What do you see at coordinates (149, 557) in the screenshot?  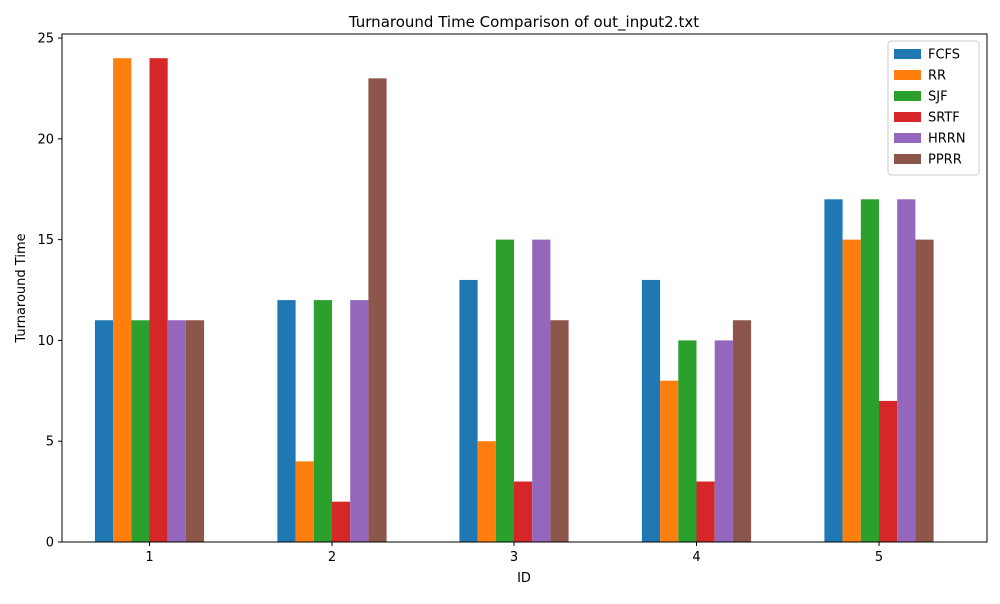 I see `x-tick-label: 1` at bounding box center [149, 557].